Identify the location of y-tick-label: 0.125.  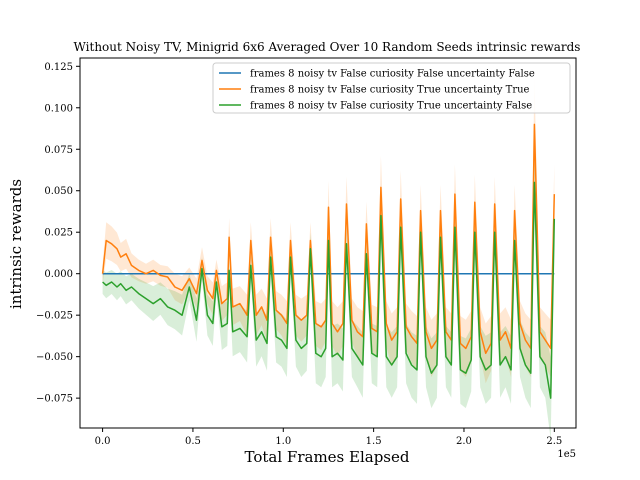
(58, 67).